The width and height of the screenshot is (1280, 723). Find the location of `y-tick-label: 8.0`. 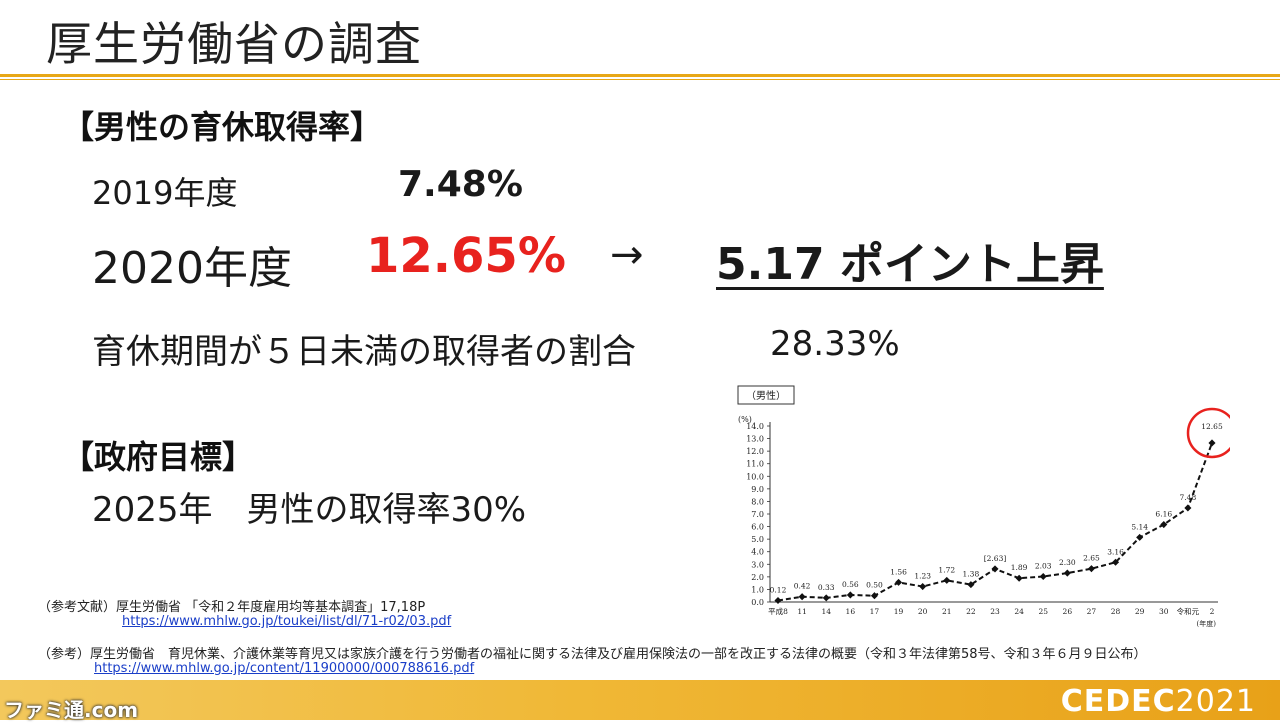

y-tick-label: 8.0 is located at coordinates (757, 501).